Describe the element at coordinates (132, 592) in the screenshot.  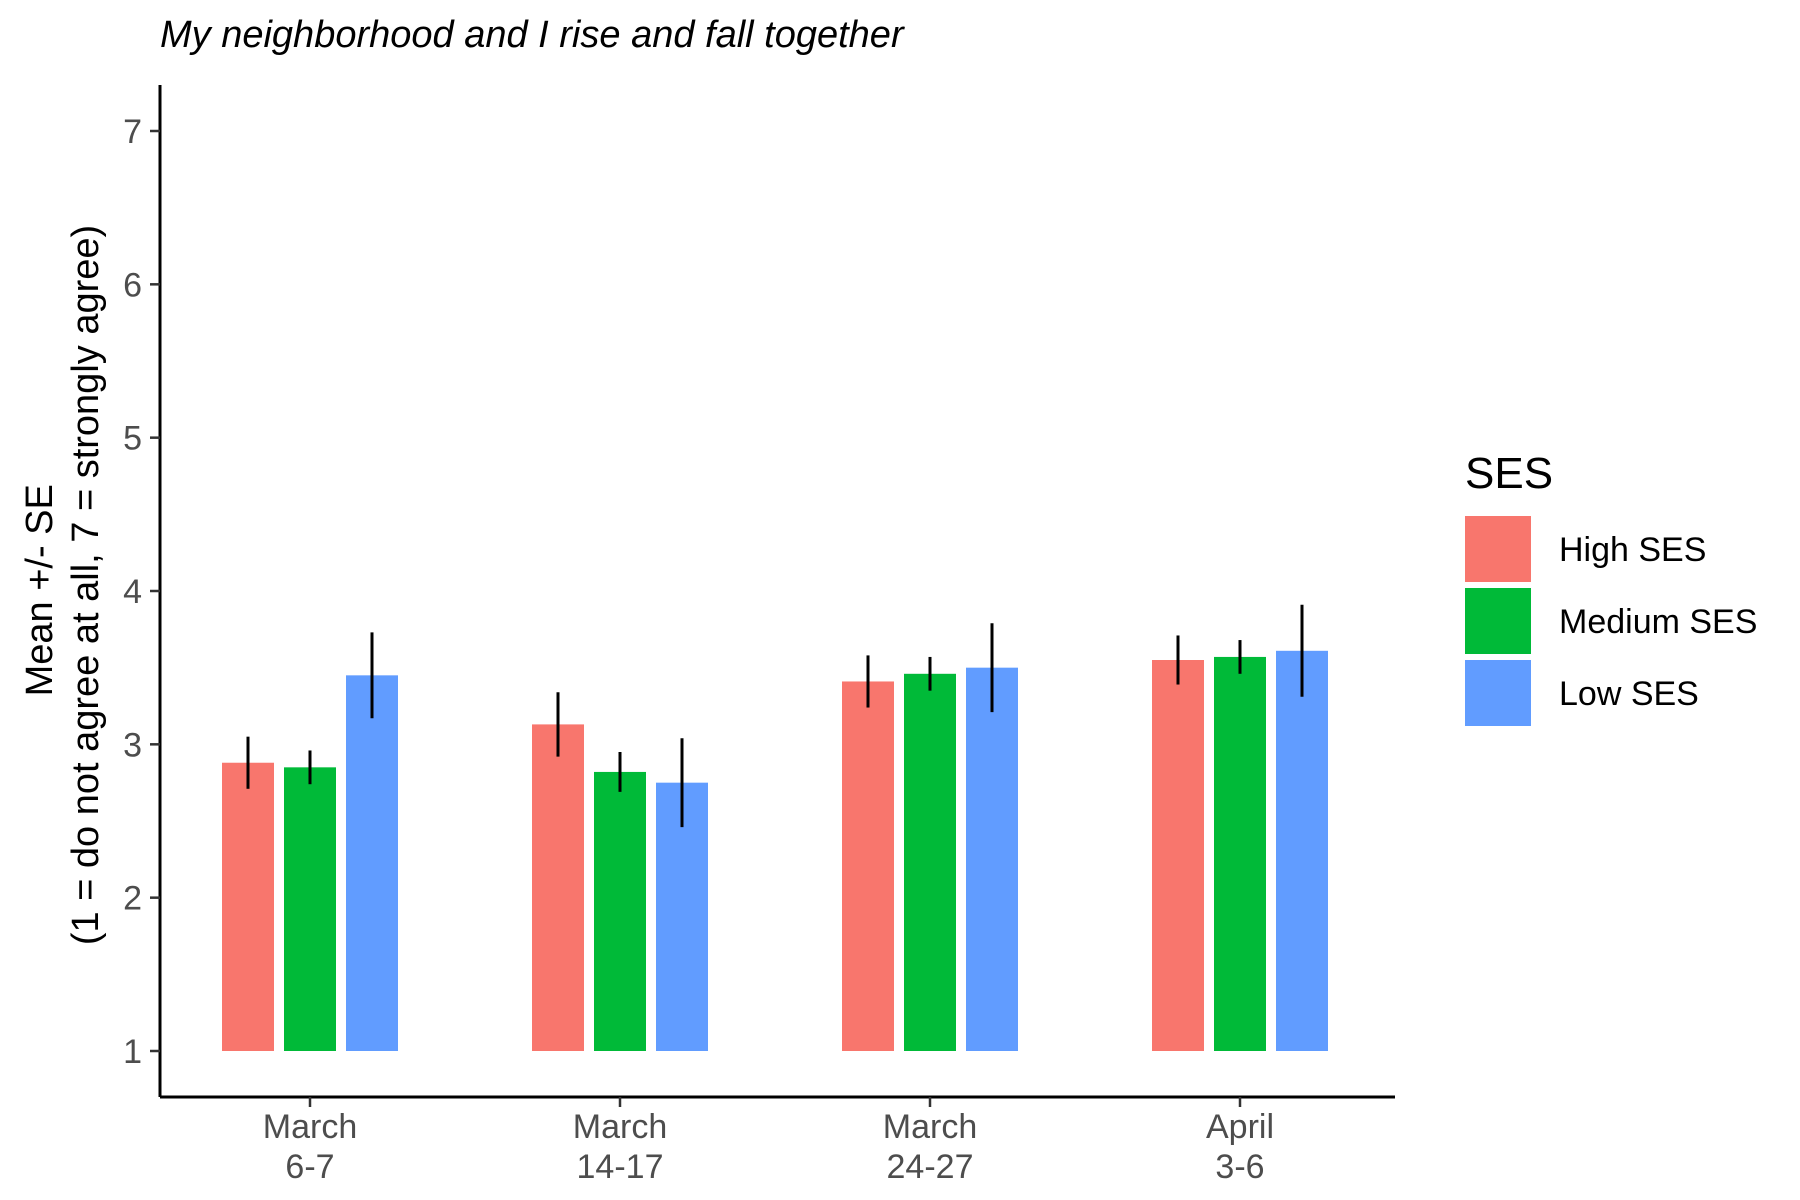
I see `y-tick-label: 4` at that location.